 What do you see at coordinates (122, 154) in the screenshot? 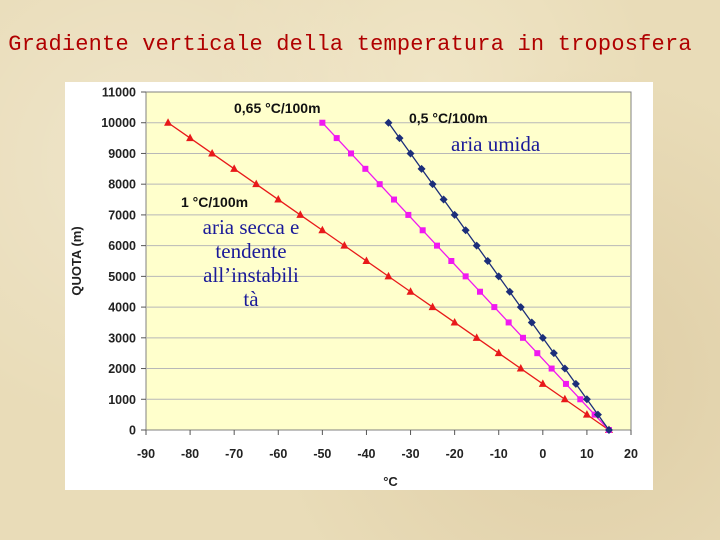
I see `y-tick-label: 9000` at bounding box center [122, 154].